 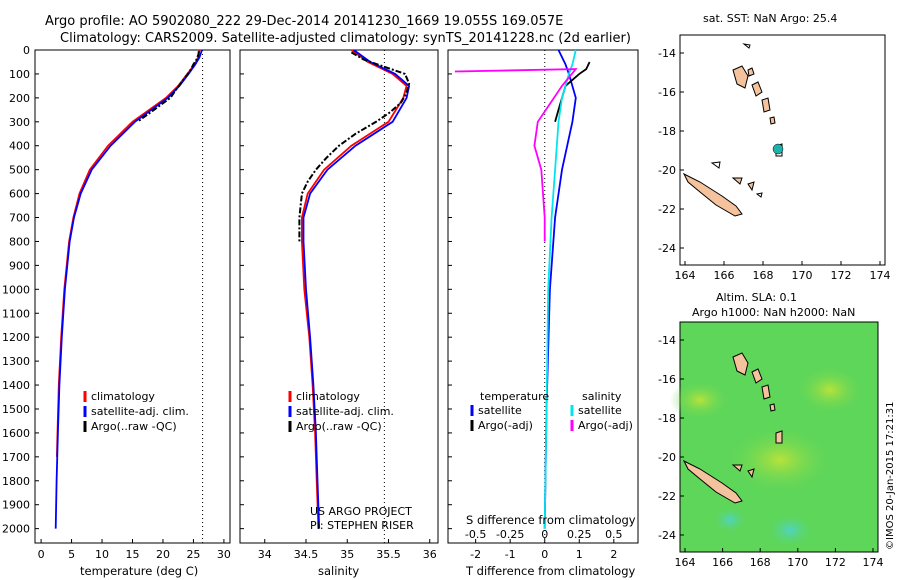 I want to click on depth-tick-label: 300, so click(x=19, y=122).